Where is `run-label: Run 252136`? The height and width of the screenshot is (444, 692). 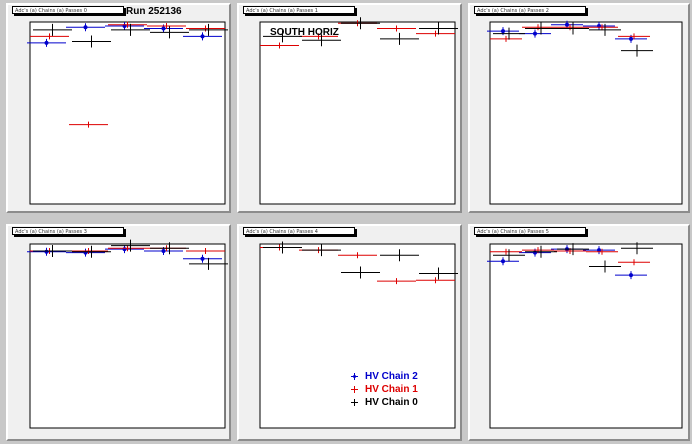 run-label: Run 252136 is located at coordinates (154, 11).